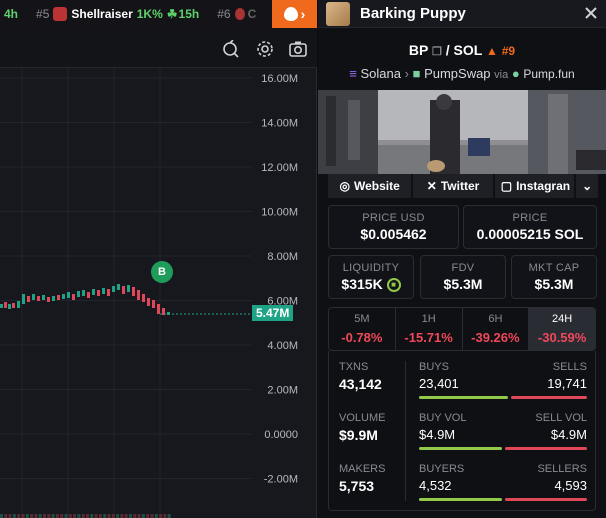 Image resolution: width=606 pixels, height=518 pixels. I want to click on mktcap-value: $5.3M, so click(554, 284).